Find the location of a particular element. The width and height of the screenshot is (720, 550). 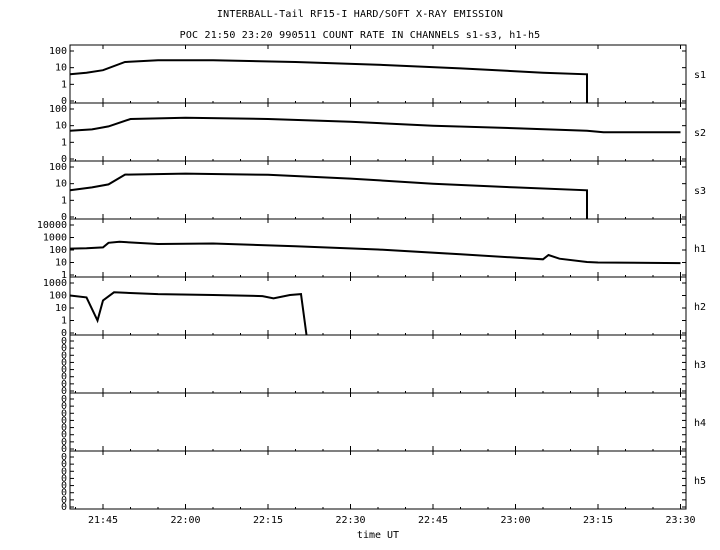

x-axis-label: time UT is located at coordinates (378, 535).